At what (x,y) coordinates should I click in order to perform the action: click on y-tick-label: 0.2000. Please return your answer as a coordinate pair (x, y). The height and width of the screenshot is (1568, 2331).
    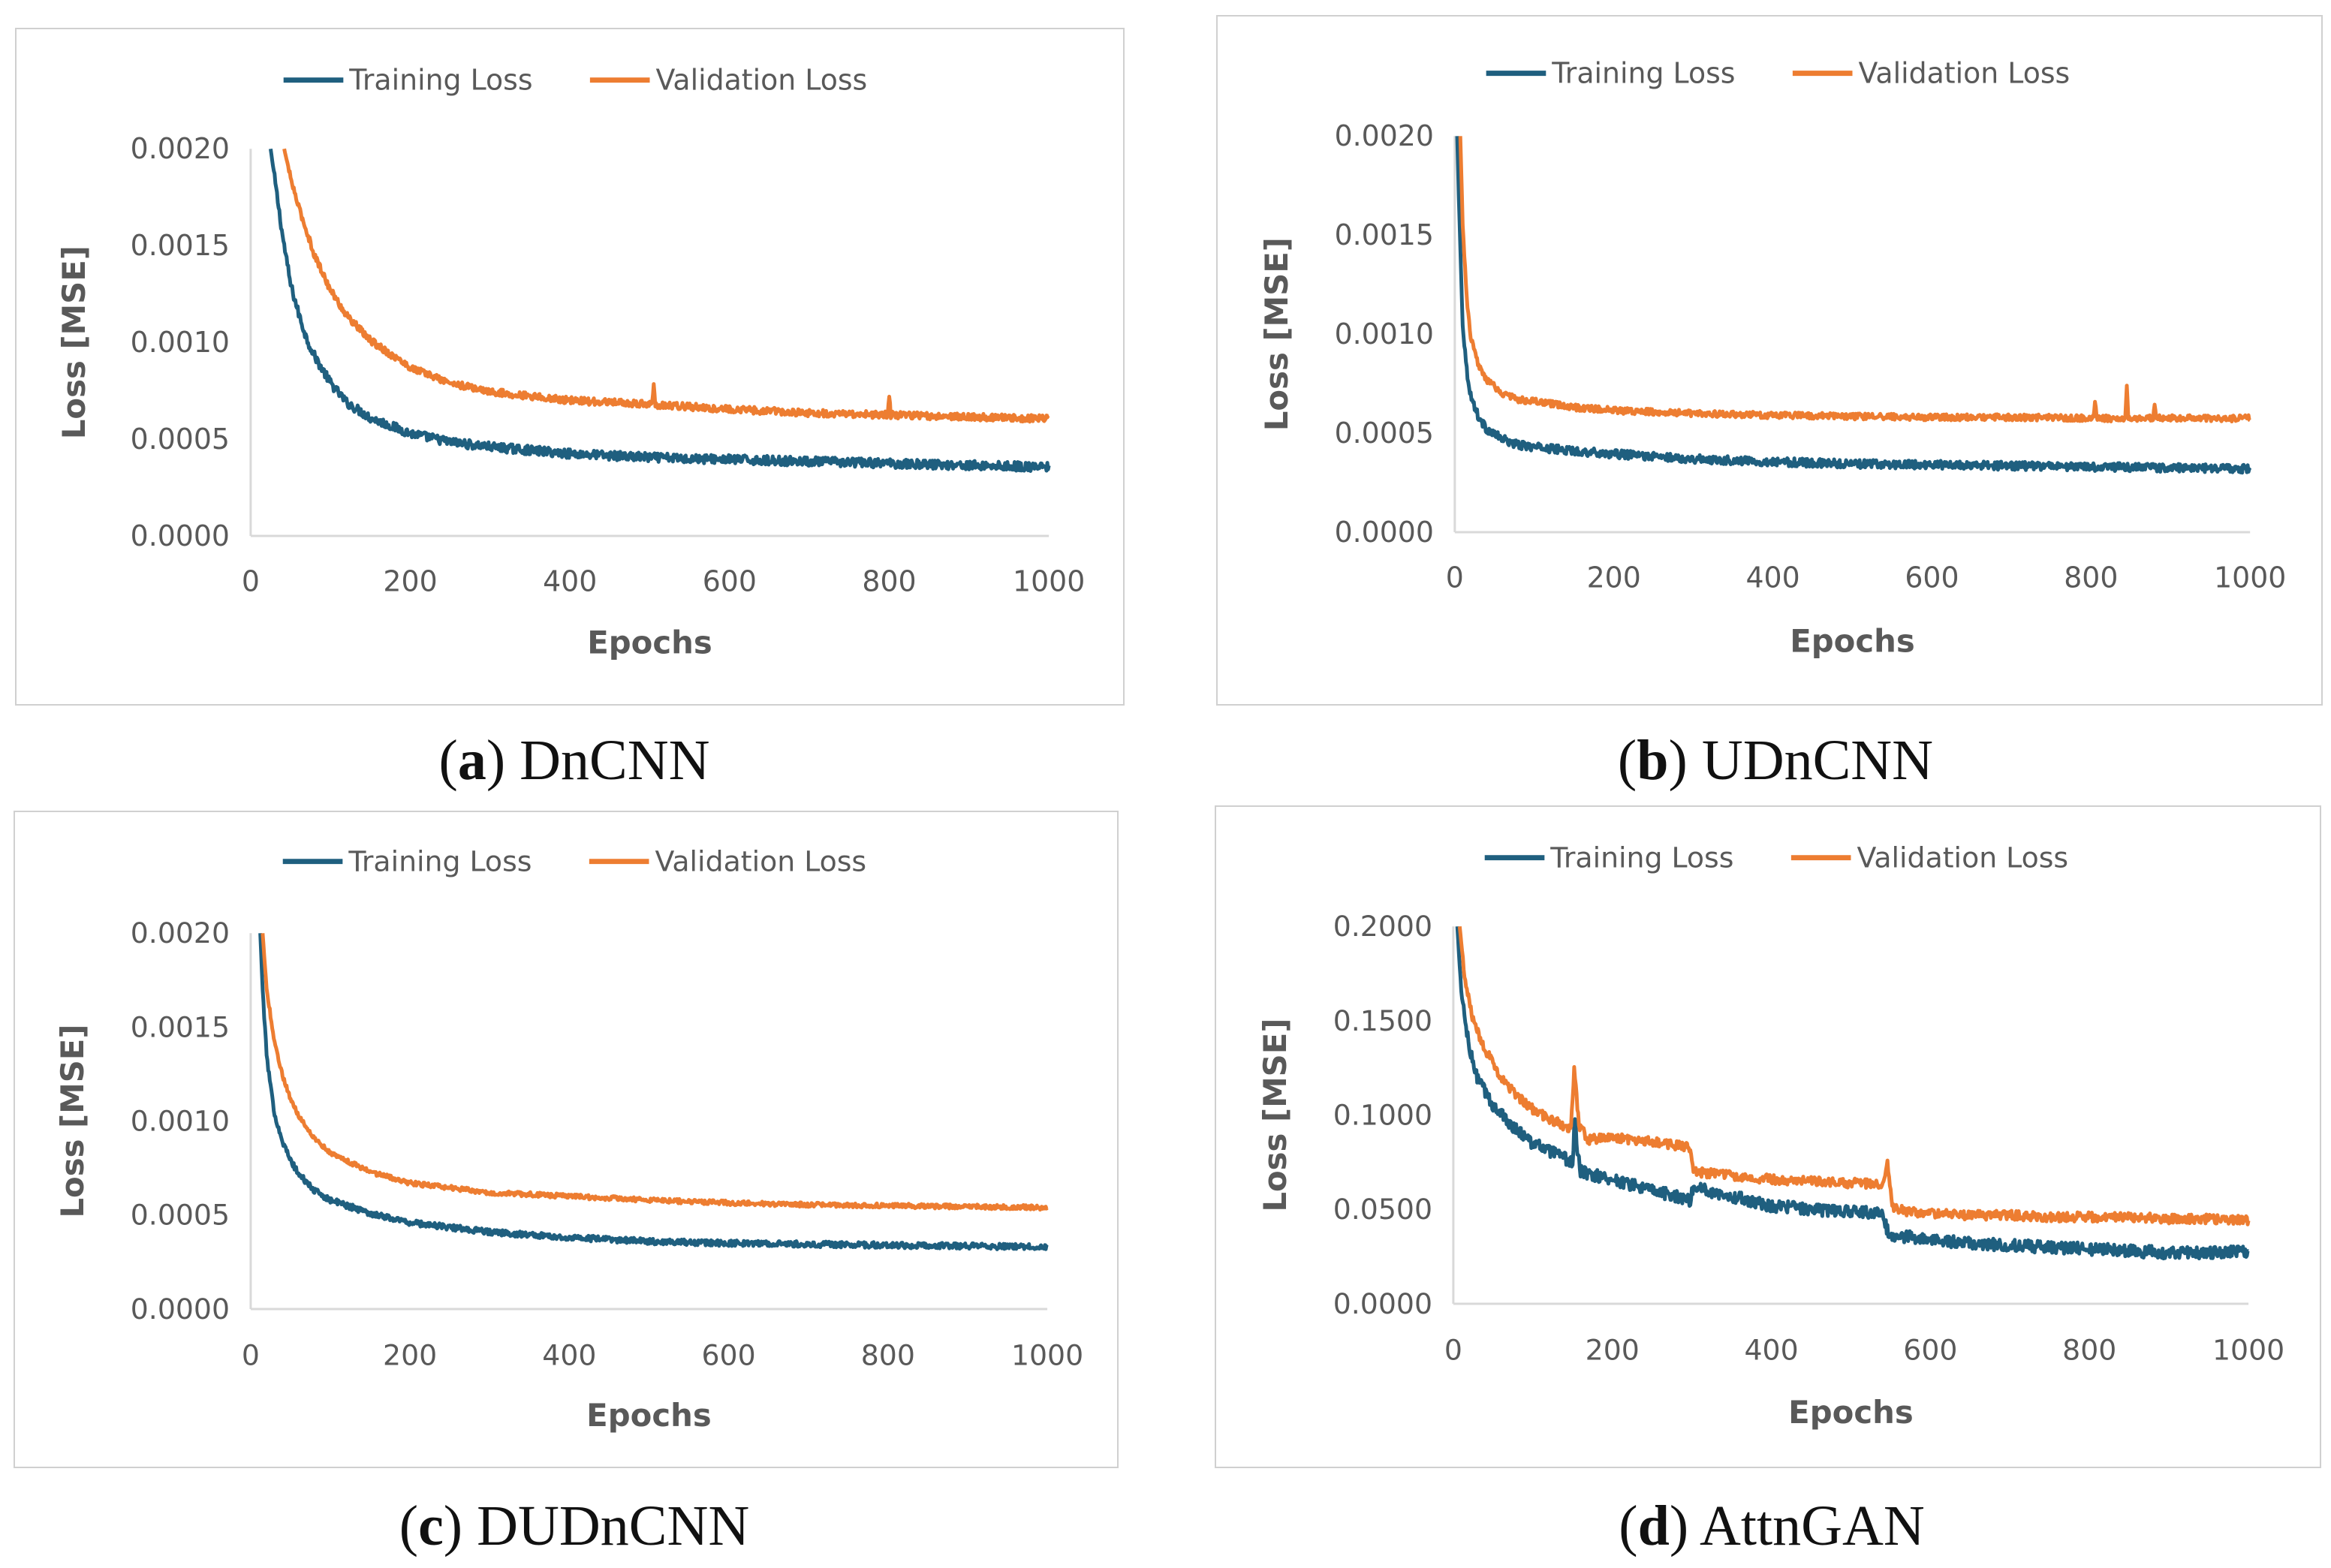
    Looking at the image, I should click on (1382, 926).